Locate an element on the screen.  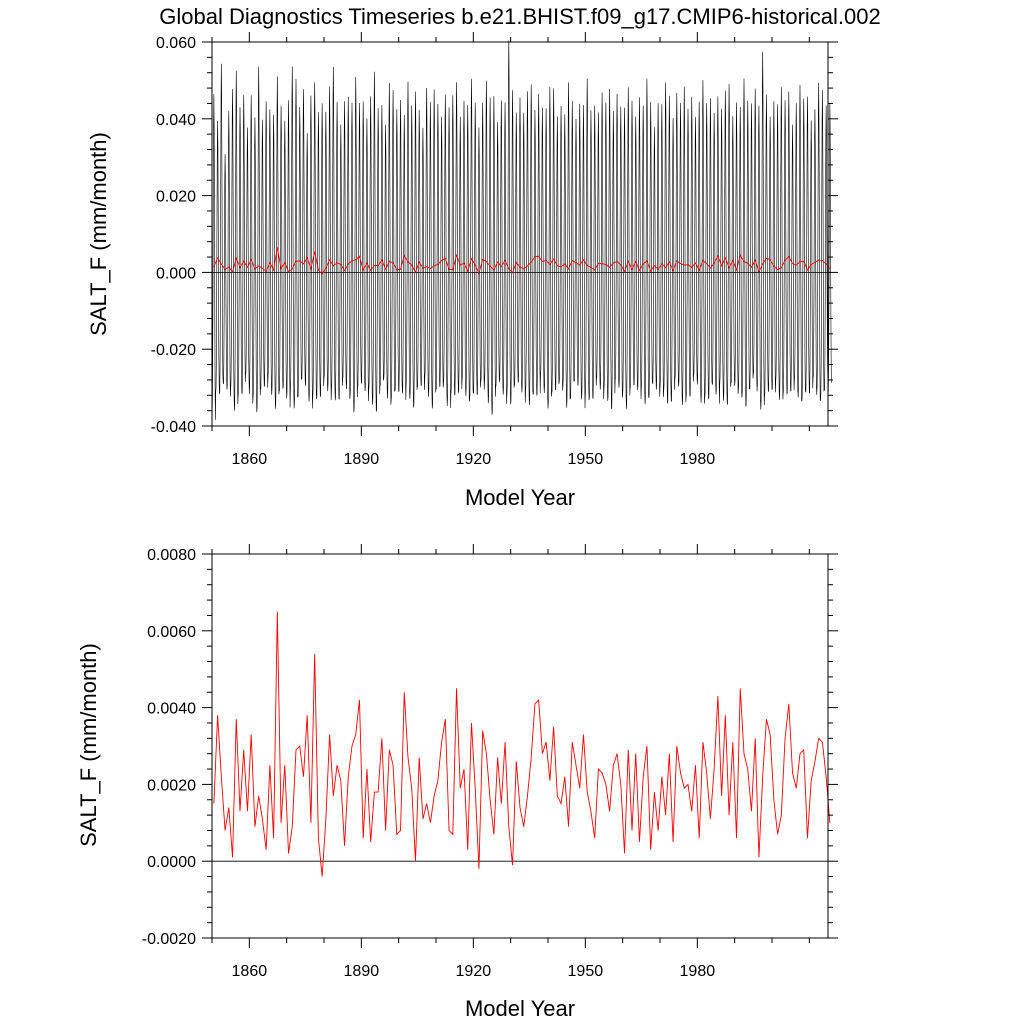
bottom-x-tick-label: 1920 is located at coordinates (474, 971).